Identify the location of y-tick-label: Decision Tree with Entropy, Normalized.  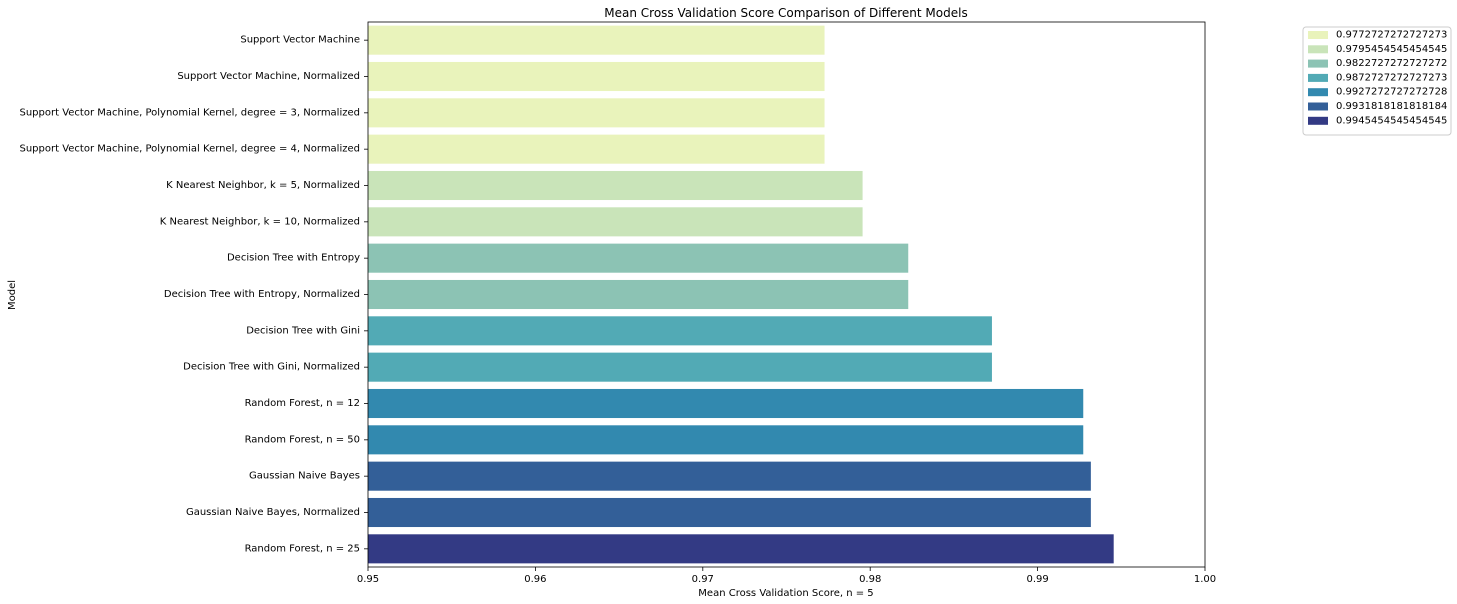
(262, 294).